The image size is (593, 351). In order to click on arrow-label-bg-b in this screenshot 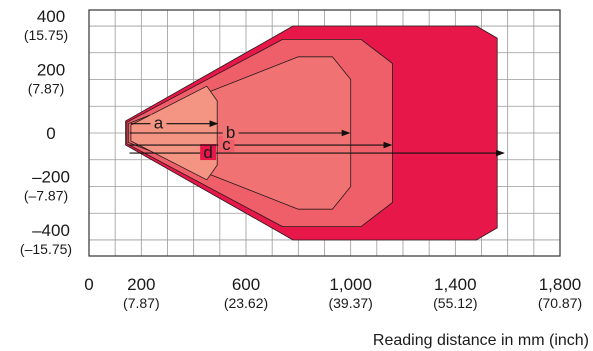, I will do `click(230, 132)`.